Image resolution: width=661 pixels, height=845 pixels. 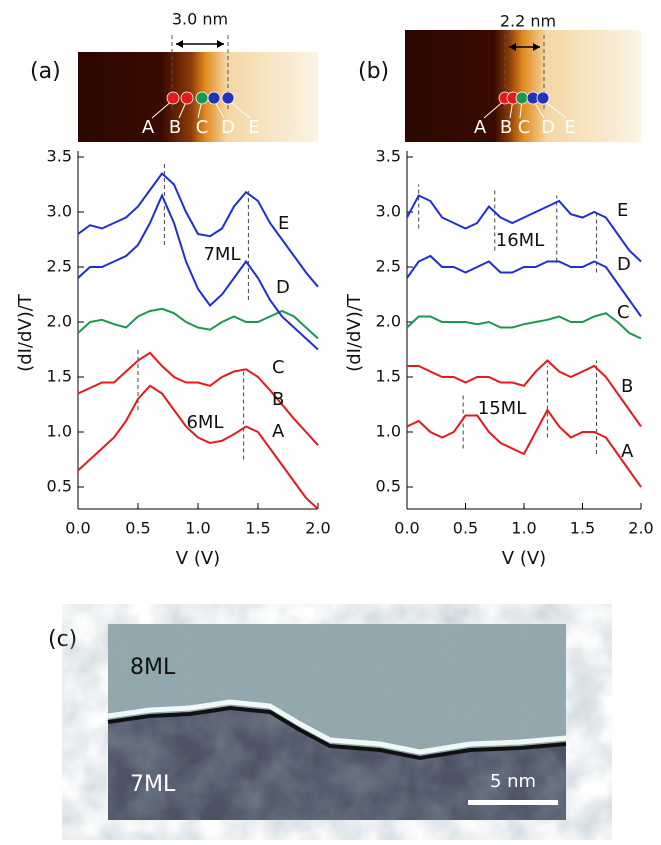 I want to click on annotation: 6ML, so click(x=204, y=422).